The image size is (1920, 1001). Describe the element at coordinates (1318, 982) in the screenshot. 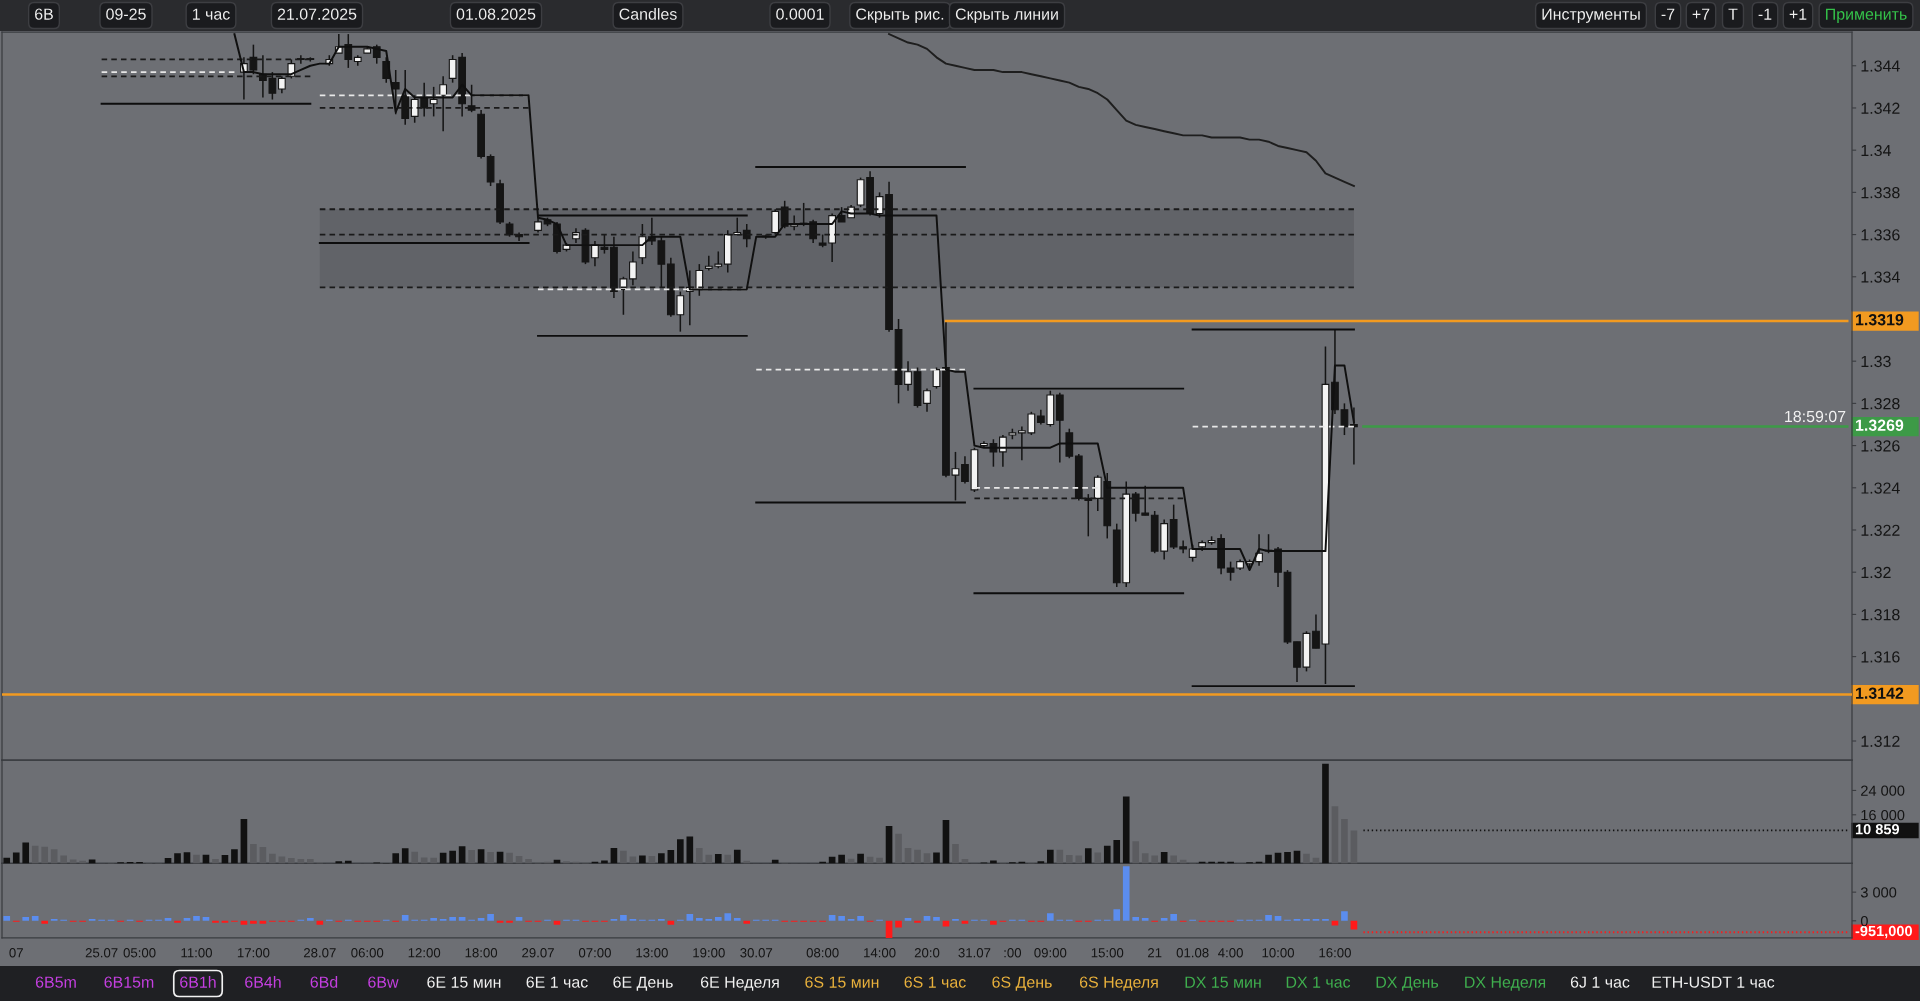

I see `text: DX 1 час` at that location.